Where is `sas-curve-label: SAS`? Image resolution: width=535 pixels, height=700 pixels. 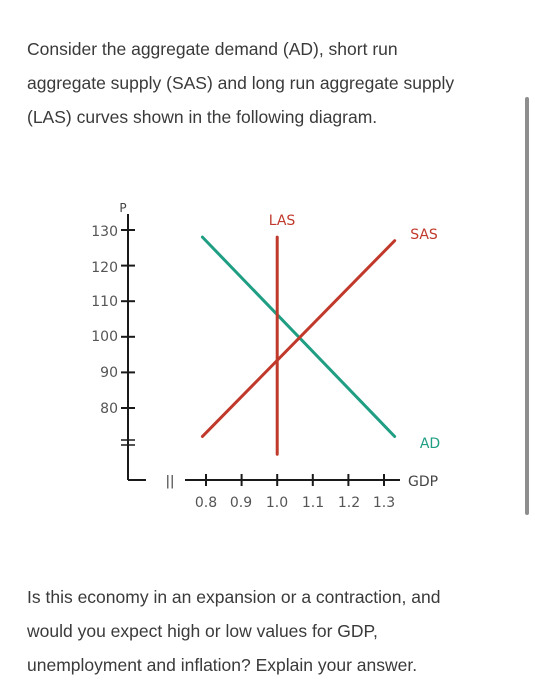
sas-curve-label: SAS is located at coordinates (424, 235).